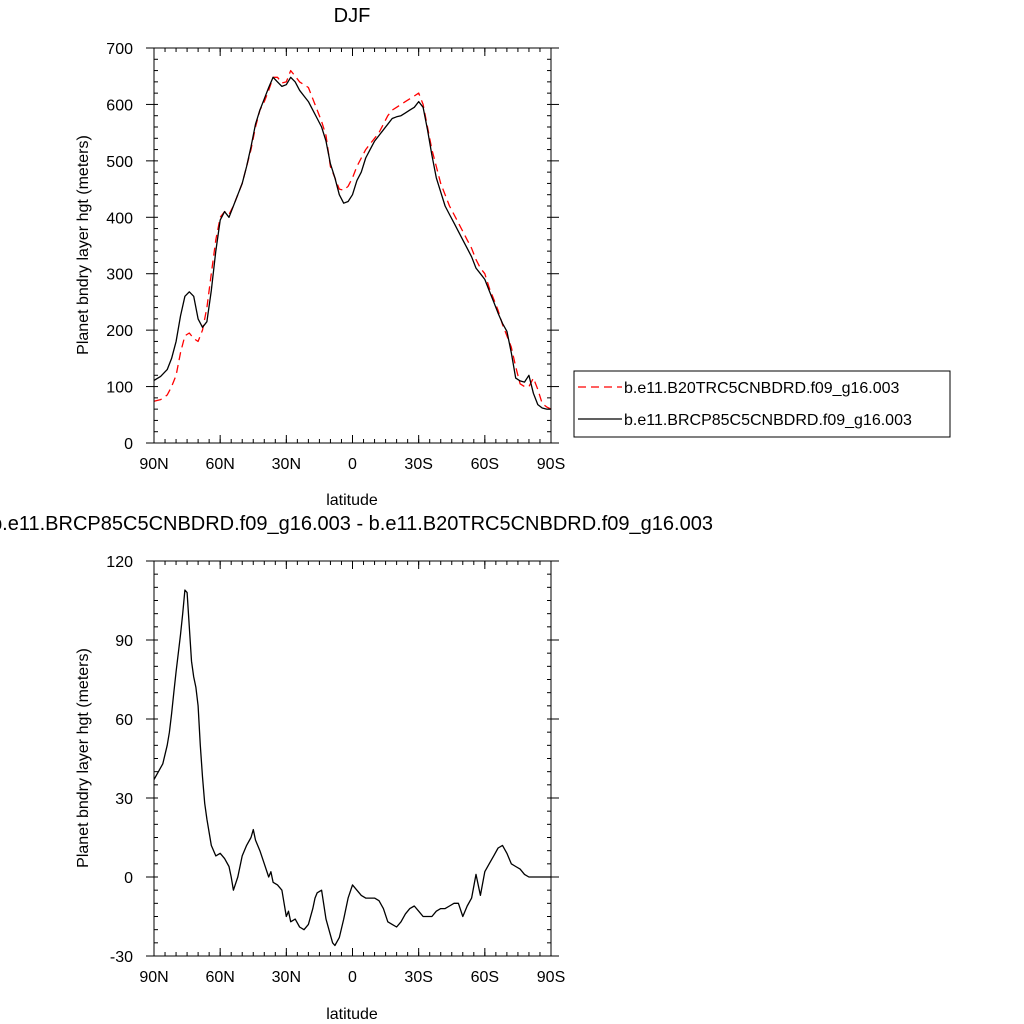 The height and width of the screenshot is (1024, 1024). Describe the element at coordinates (128, 878) in the screenshot. I see `bottom-y-tick-label: 0` at that location.